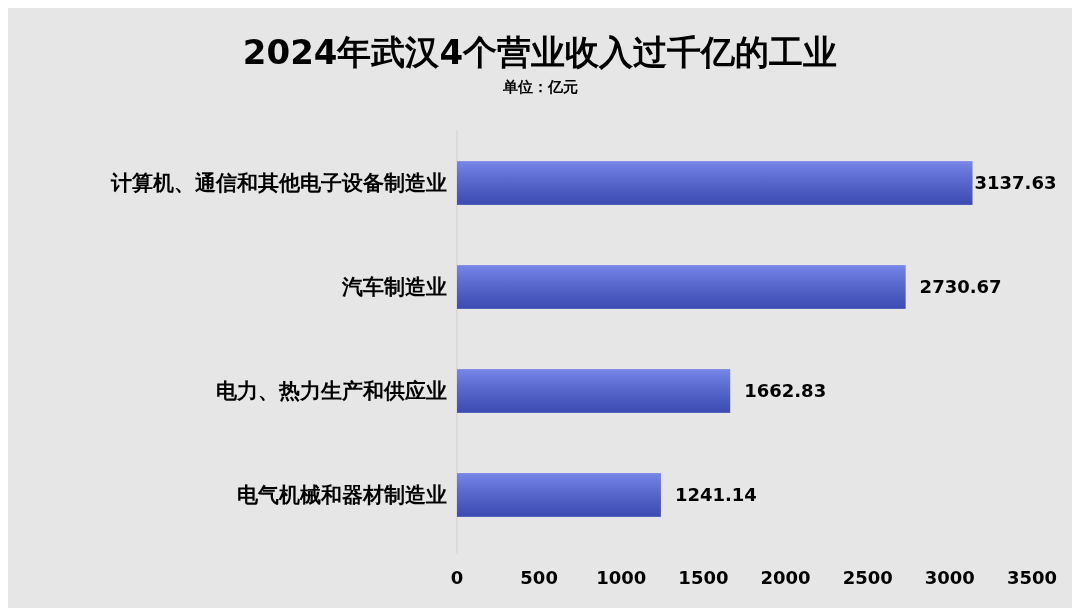 This screenshot has width=1080, height=615. What do you see at coordinates (331, 391) in the screenshot?
I see `y-tick-label: 电力、热力生产和供应业` at bounding box center [331, 391].